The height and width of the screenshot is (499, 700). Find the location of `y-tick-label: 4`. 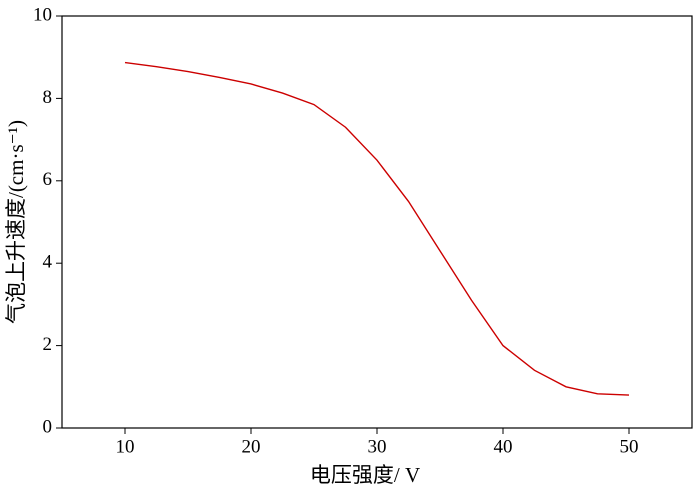

y-tick-label: 4 is located at coordinates (48, 262).